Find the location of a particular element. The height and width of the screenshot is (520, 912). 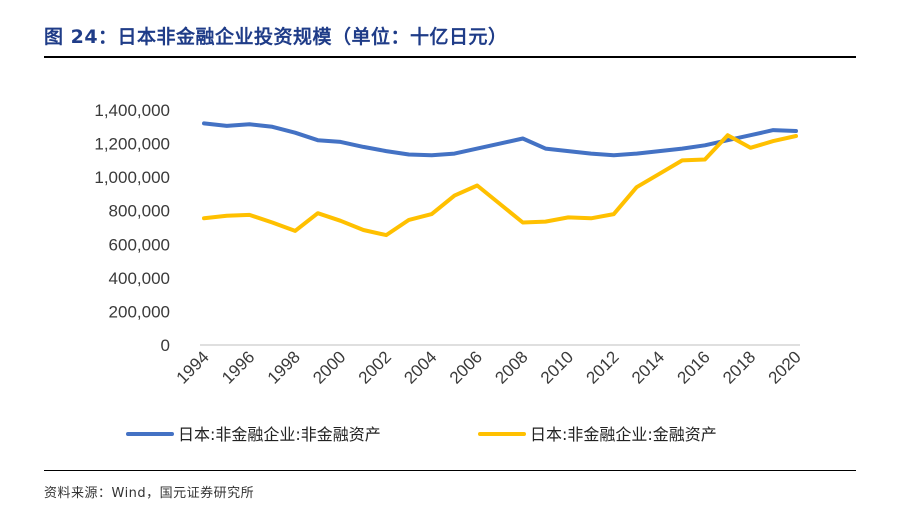

y-tick-label: 400,000 is located at coordinates (139, 278).